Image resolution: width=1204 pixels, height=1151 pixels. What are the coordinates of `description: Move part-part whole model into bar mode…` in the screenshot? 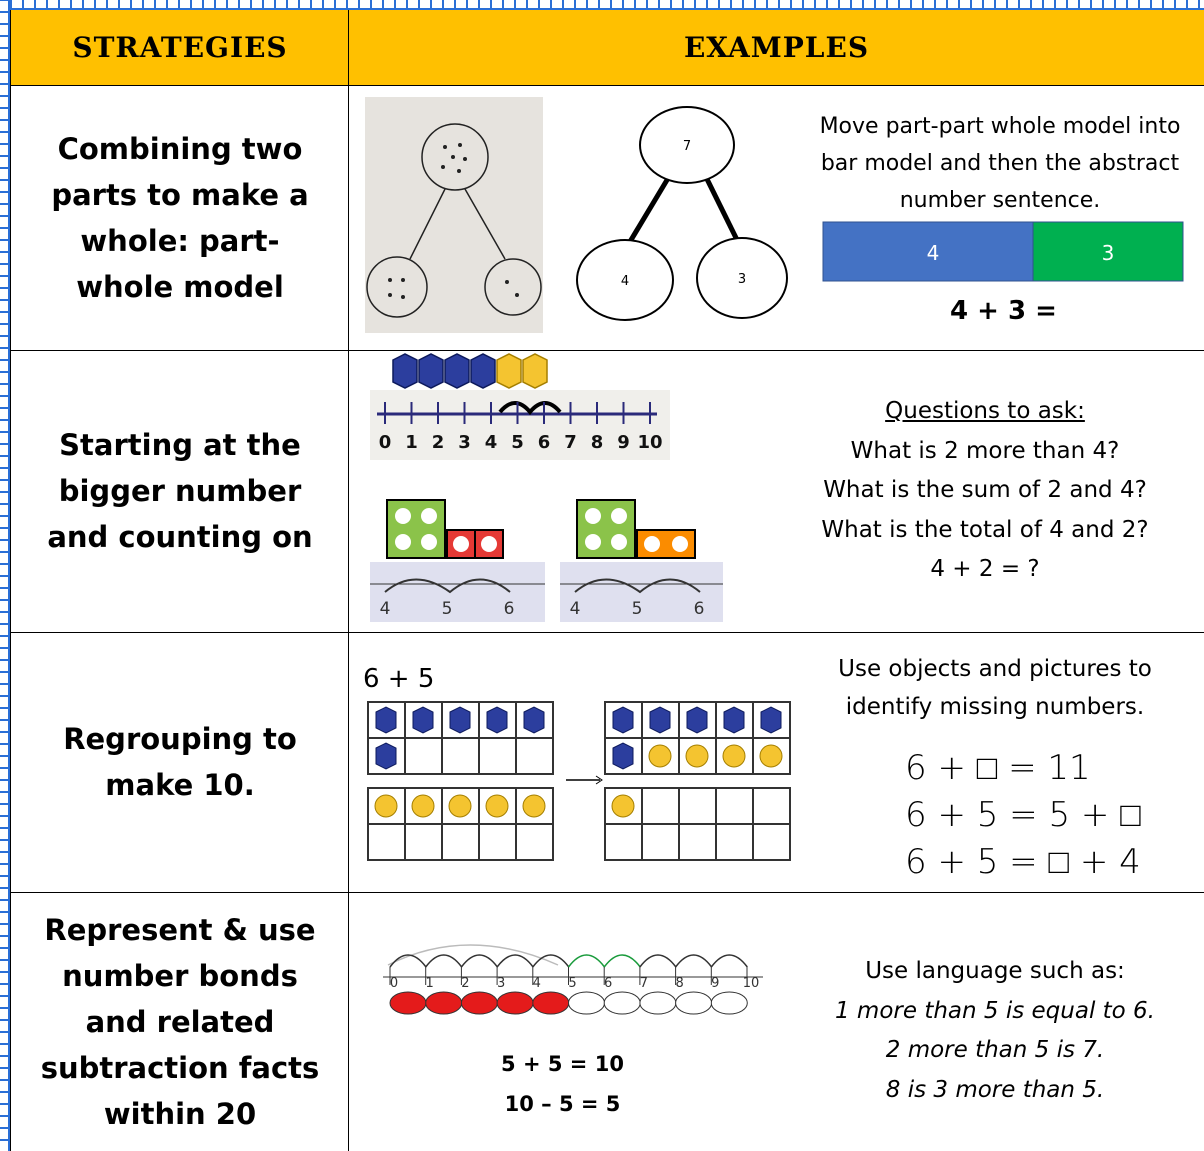 It's located at (1000, 163).